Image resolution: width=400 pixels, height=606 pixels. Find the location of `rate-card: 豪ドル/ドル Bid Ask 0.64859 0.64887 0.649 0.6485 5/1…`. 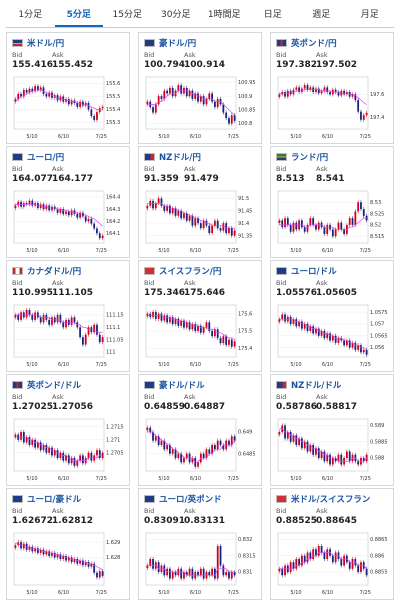

rate-card: 豪ドル/ドル Bid Ask 0.64859 0.64887 0.649 0.6485 5/1… is located at coordinates (200, 430).